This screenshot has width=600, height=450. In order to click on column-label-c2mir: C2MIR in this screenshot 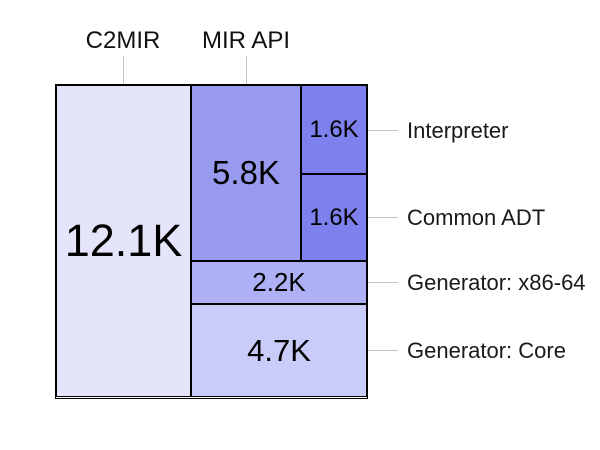, I will do `click(123, 40)`.